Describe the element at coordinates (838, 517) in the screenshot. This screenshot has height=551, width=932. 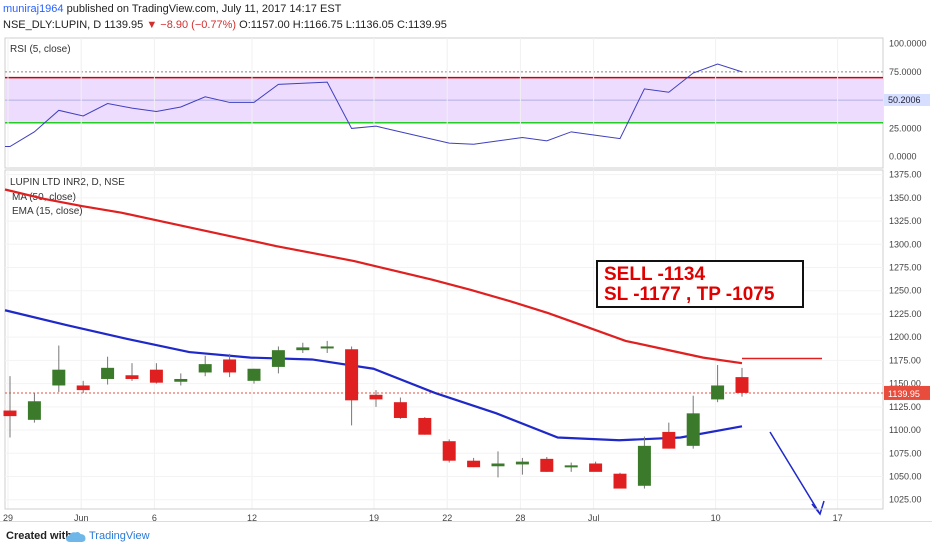
I see `x-tick-label: 17` at that location.